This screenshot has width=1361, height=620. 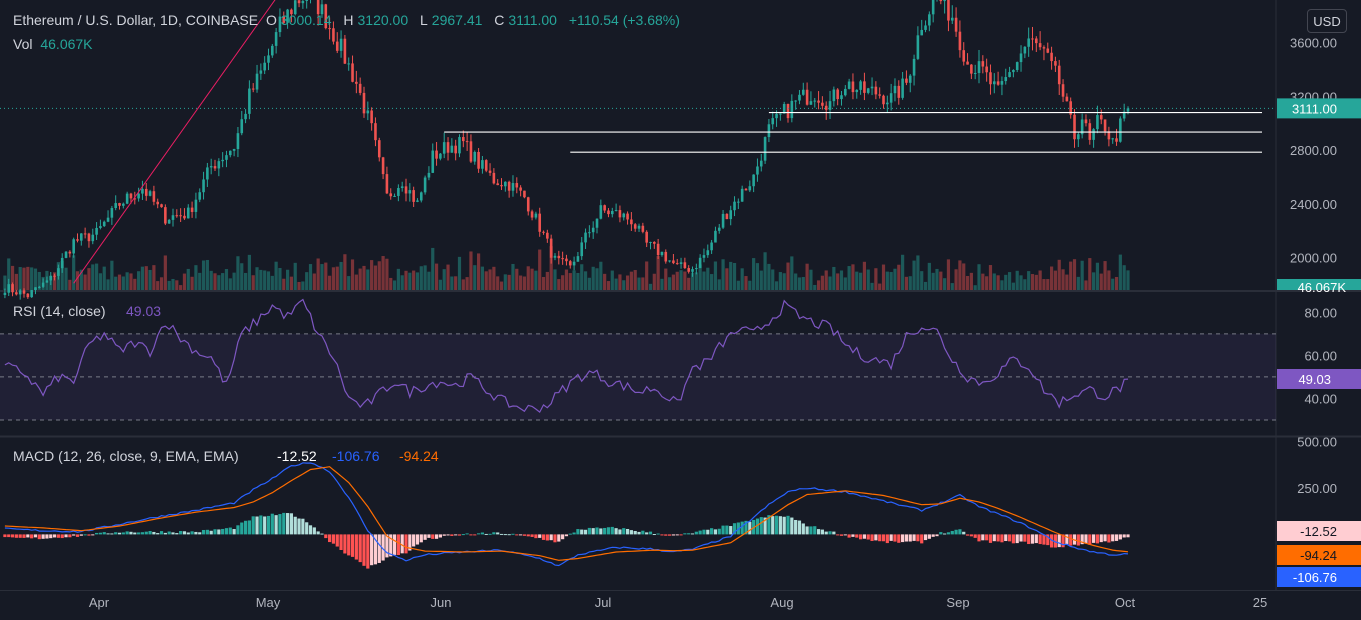 I want to click on macd-tick-label: 500.00, so click(x=1317, y=442).